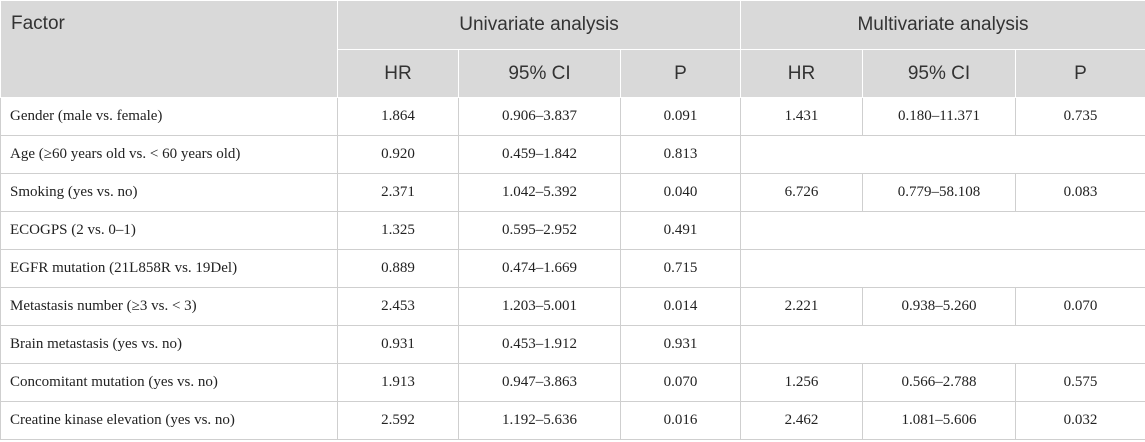 The height and width of the screenshot is (442, 1145). What do you see at coordinates (169, 268) in the screenshot?
I see `factor-cell: EGFR mutation (21L858R vs. 19Del)` at bounding box center [169, 268].